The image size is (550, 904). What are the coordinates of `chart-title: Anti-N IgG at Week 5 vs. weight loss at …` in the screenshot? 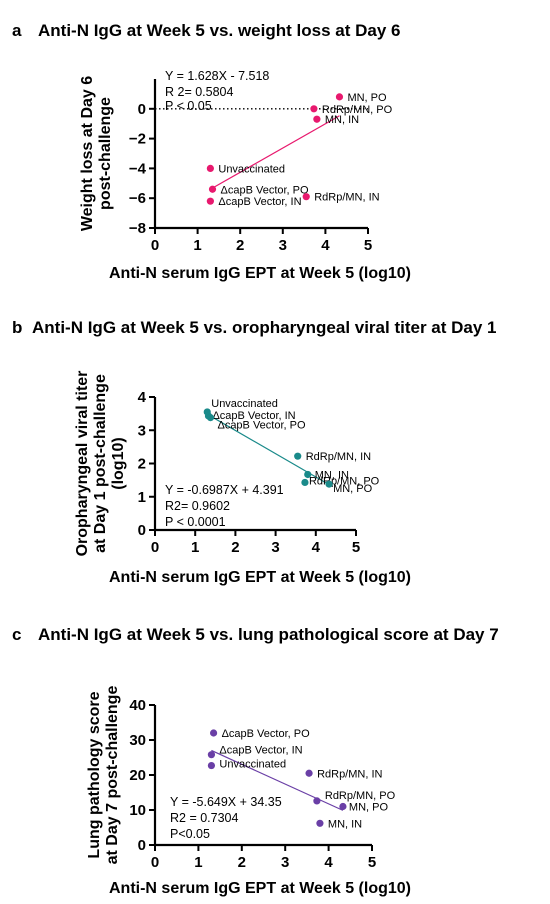 It's located at (219, 30).